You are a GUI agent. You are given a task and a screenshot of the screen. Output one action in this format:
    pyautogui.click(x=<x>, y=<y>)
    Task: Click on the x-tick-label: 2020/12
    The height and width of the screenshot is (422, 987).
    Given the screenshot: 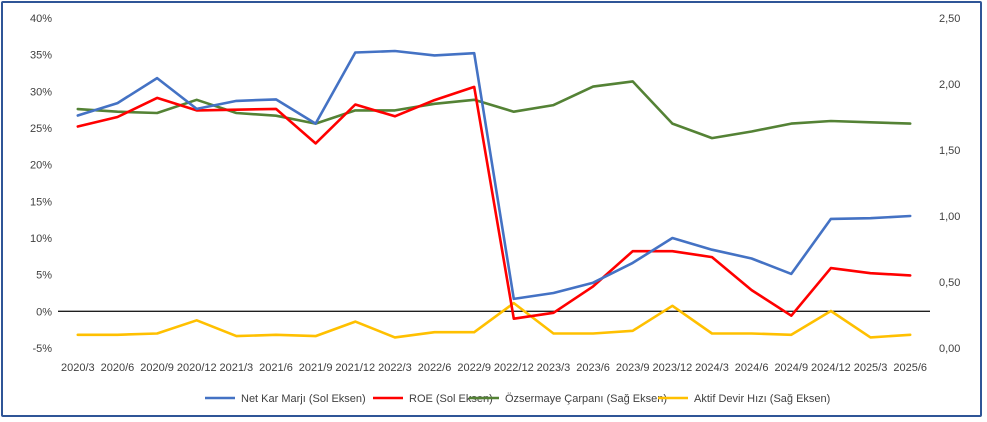 What is the action you would take?
    pyautogui.click(x=197, y=368)
    